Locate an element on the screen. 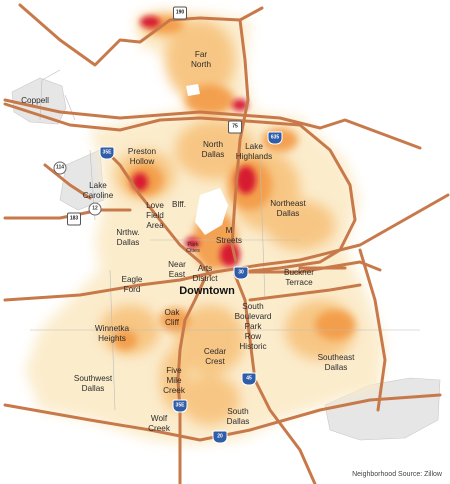 This screenshot has width=450, height=484. highway-shield-20: 20 is located at coordinates (220, 437).